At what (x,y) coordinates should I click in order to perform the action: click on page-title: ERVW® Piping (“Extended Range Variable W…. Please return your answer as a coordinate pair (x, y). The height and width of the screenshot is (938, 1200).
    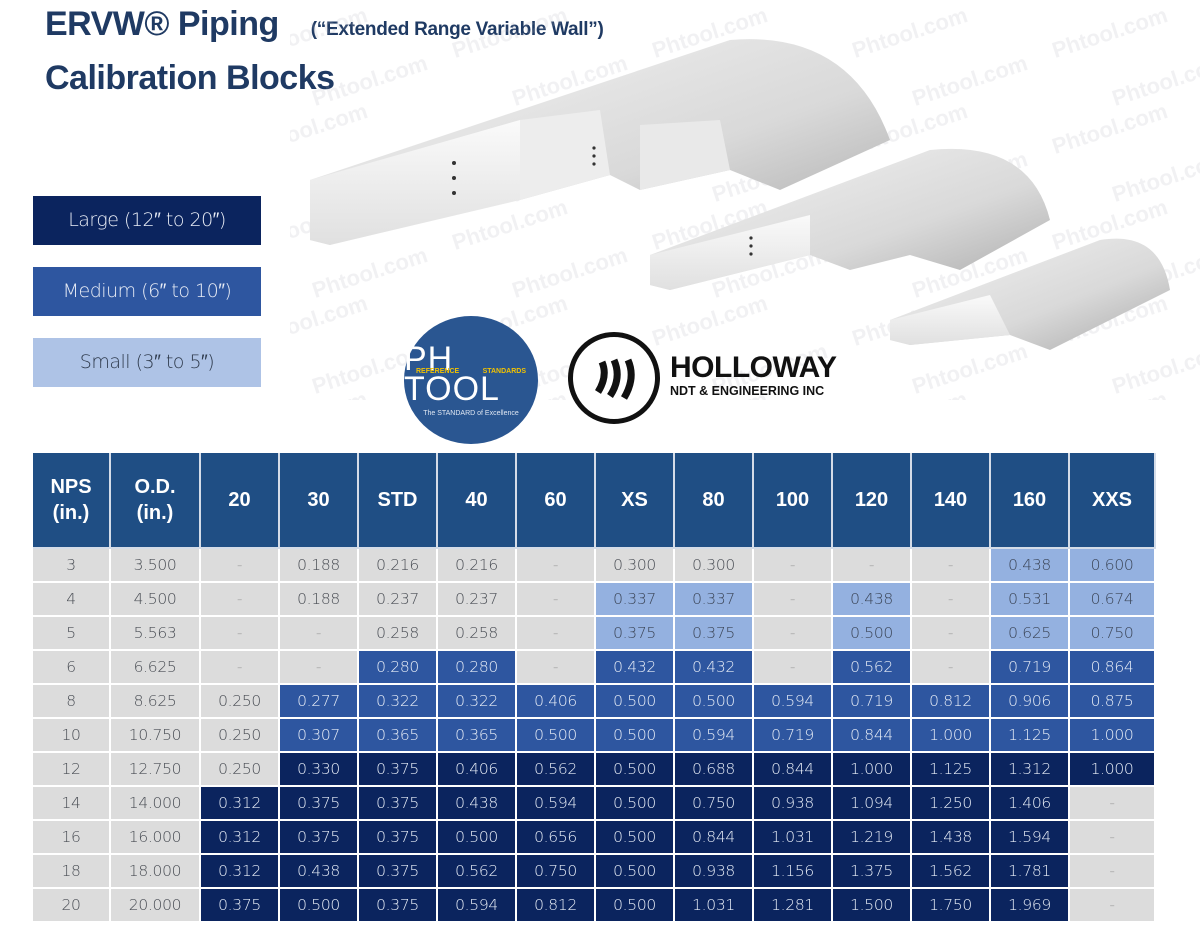
    Looking at the image, I should click on (324, 51).